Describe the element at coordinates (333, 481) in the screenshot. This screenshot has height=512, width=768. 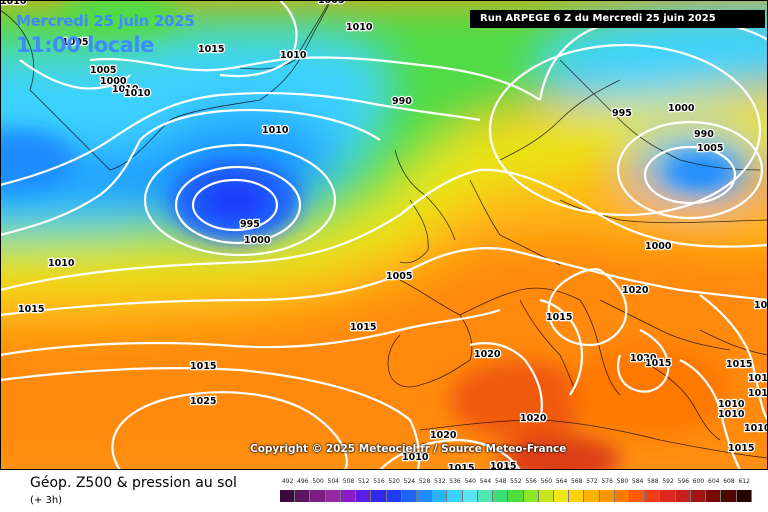
I see `scale-label: 504` at that location.